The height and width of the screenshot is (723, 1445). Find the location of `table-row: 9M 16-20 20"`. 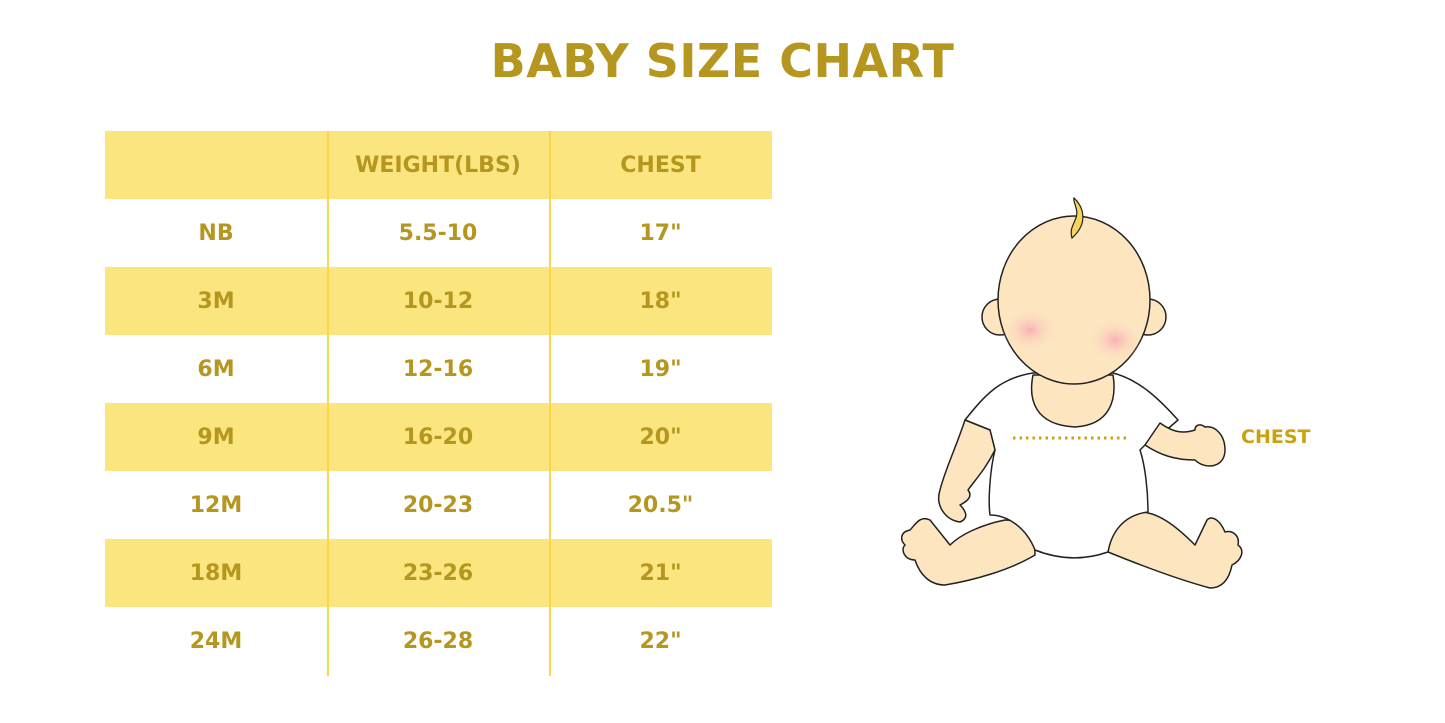

table-row: 9M 16-20 20" is located at coordinates (438, 437).